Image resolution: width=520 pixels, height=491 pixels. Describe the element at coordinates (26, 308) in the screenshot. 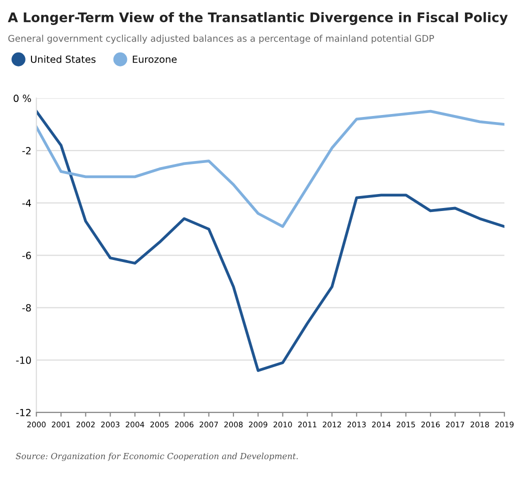

I see `y-tick-label: -8` at that location.